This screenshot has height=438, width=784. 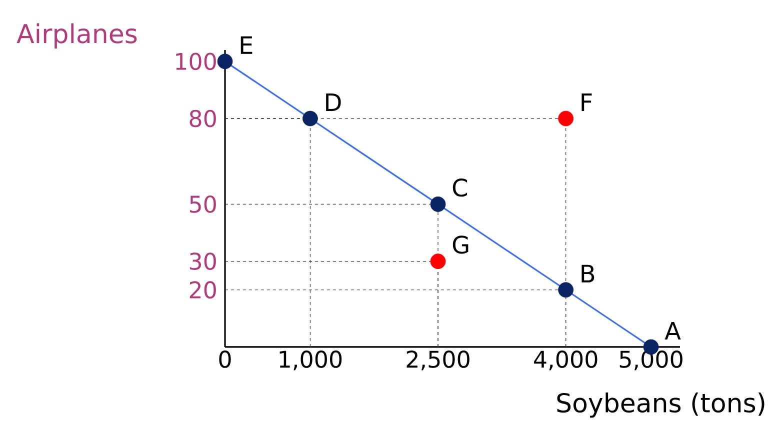 I want to click on y-tick-label: 20, so click(x=203, y=290).